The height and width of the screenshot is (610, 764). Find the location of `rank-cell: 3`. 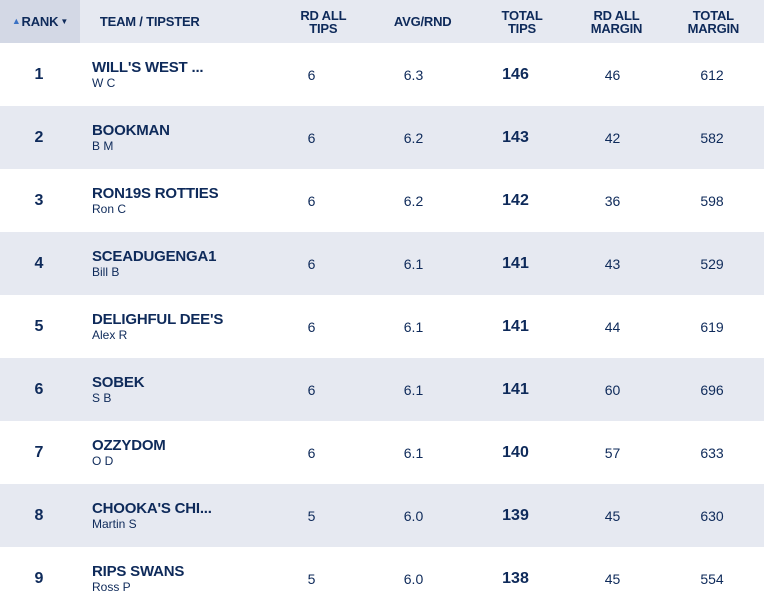

rank-cell: 3 is located at coordinates (39, 200).